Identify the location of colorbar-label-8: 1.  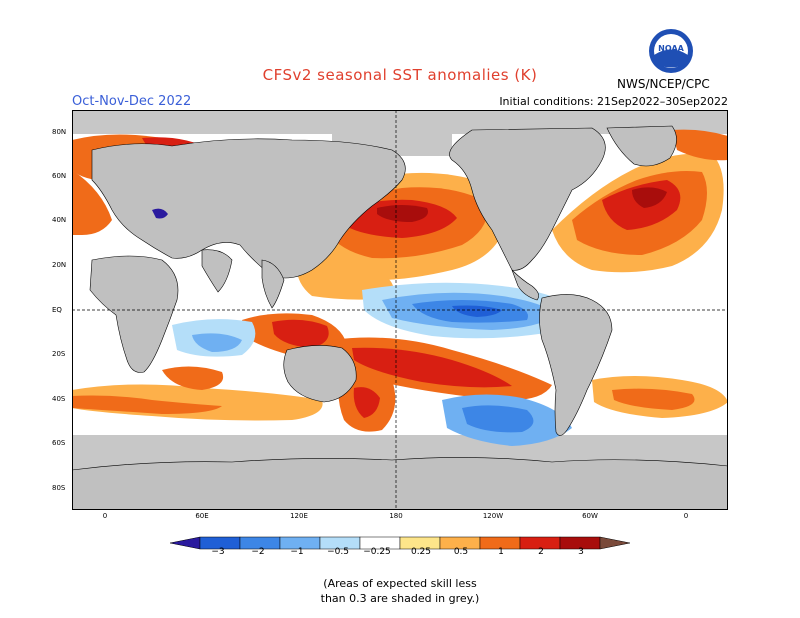
(501, 552).